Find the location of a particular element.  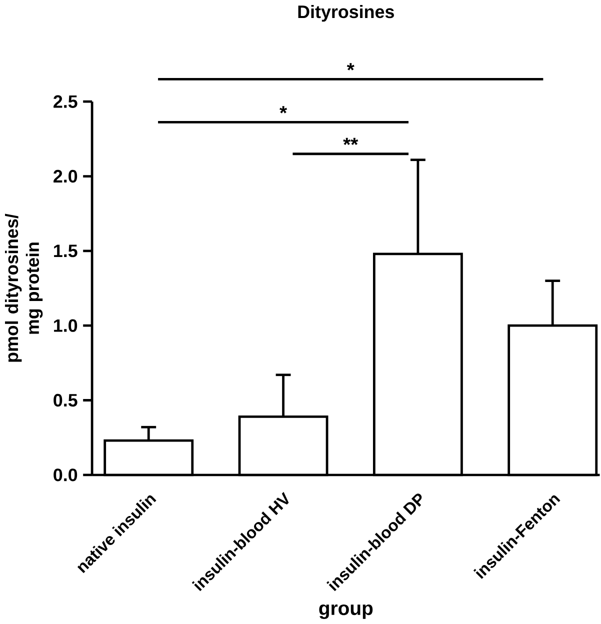

y-tick-label: 0.0 is located at coordinates (66, 475).